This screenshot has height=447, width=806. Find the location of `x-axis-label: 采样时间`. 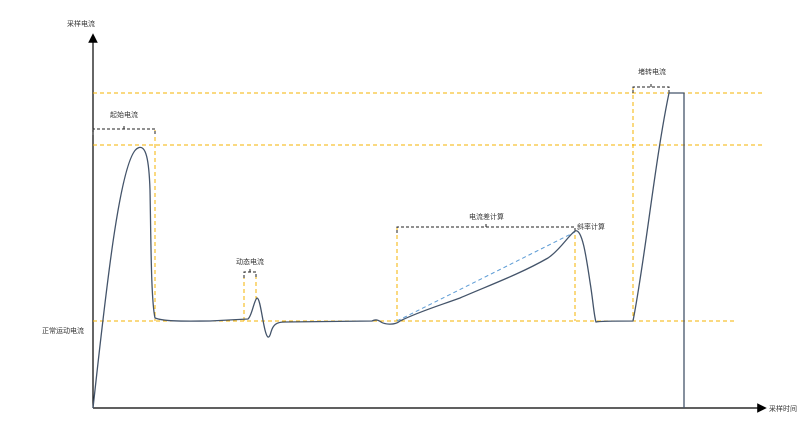

x-axis-label: 采样时间 is located at coordinates (783, 408).